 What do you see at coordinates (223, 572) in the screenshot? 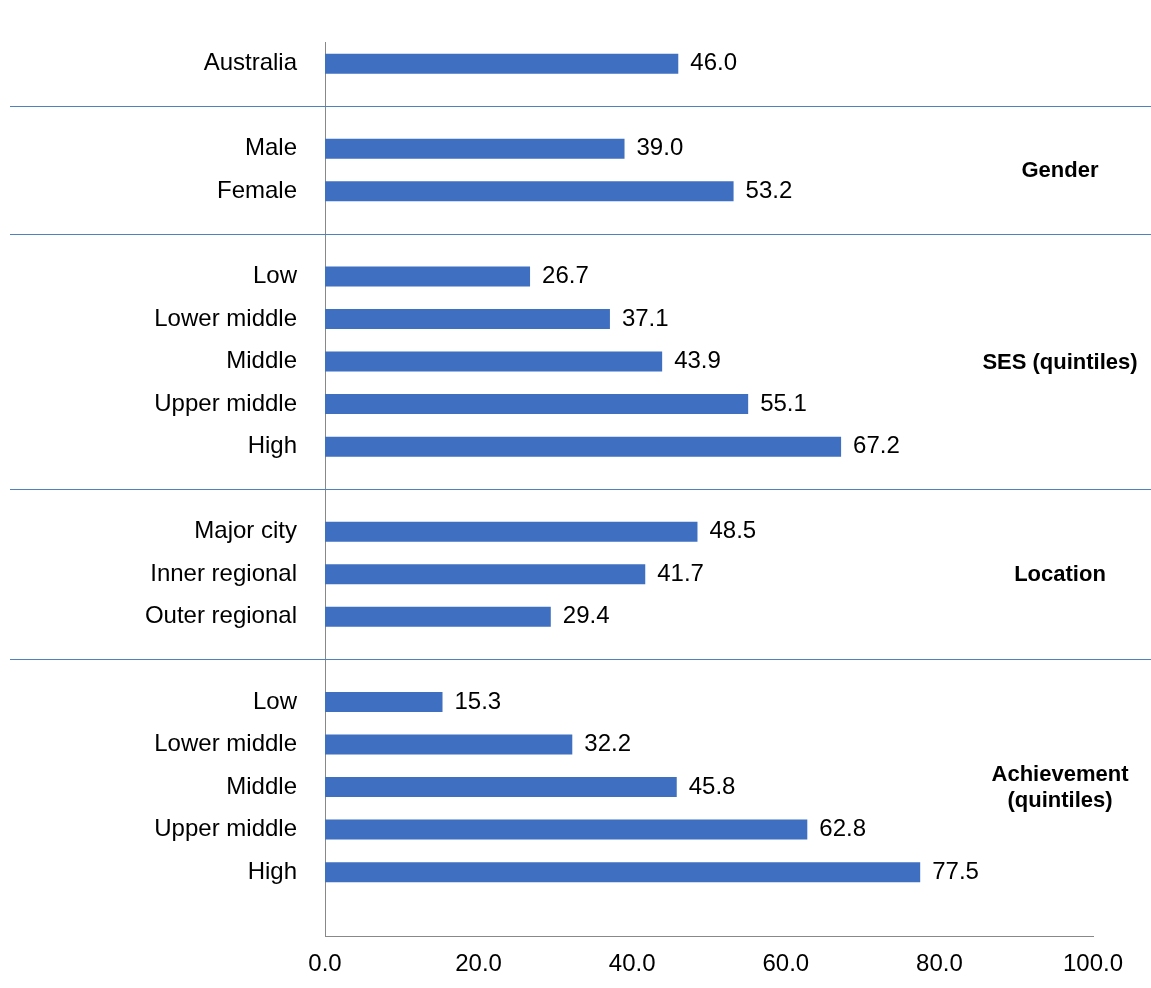
I see `y-tick-label: Inner regional` at bounding box center [223, 572].